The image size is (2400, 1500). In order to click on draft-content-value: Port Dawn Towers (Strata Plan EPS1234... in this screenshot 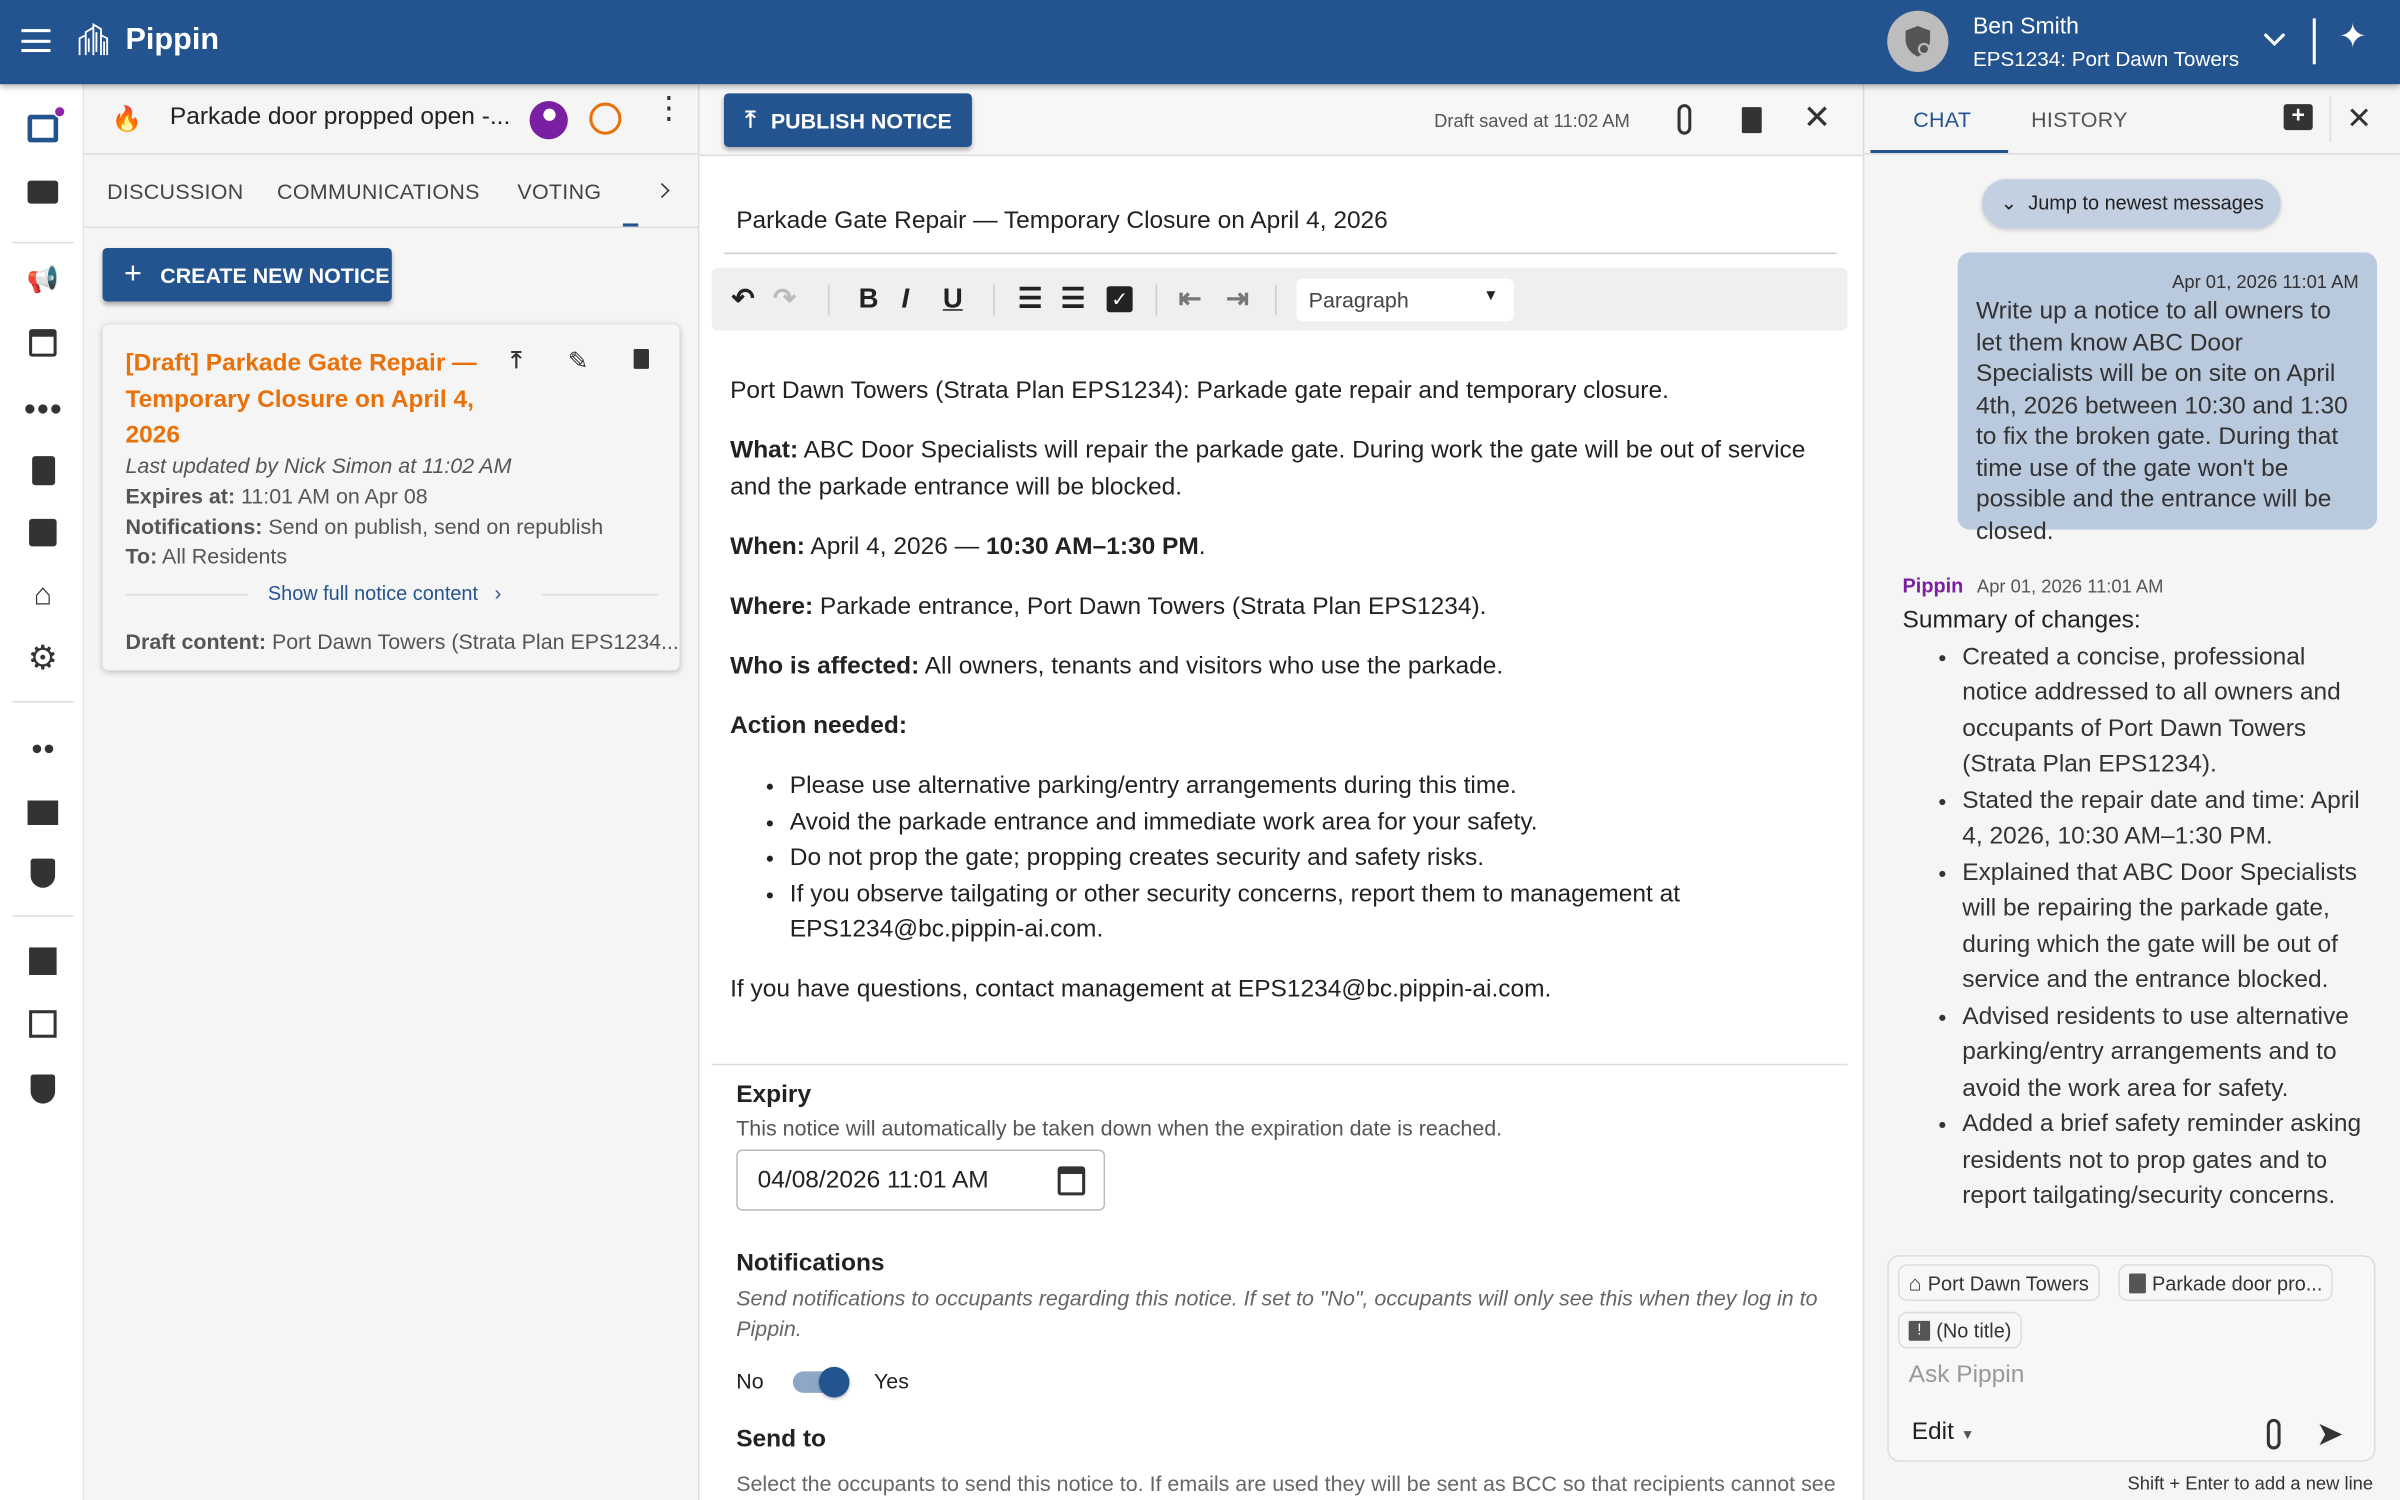, I will do `click(475, 641)`.